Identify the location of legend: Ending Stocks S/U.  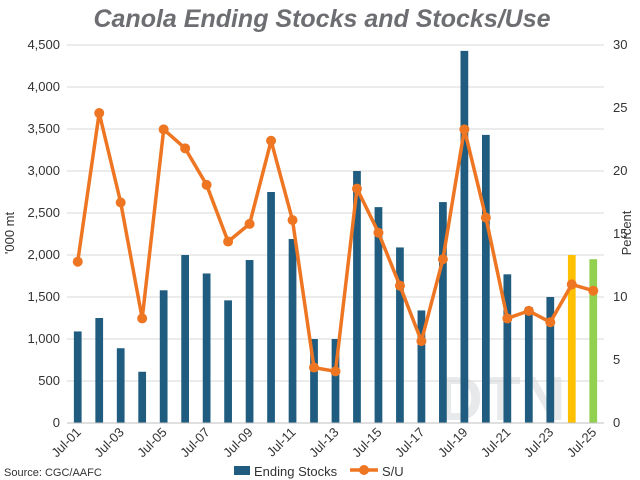
(319, 471).